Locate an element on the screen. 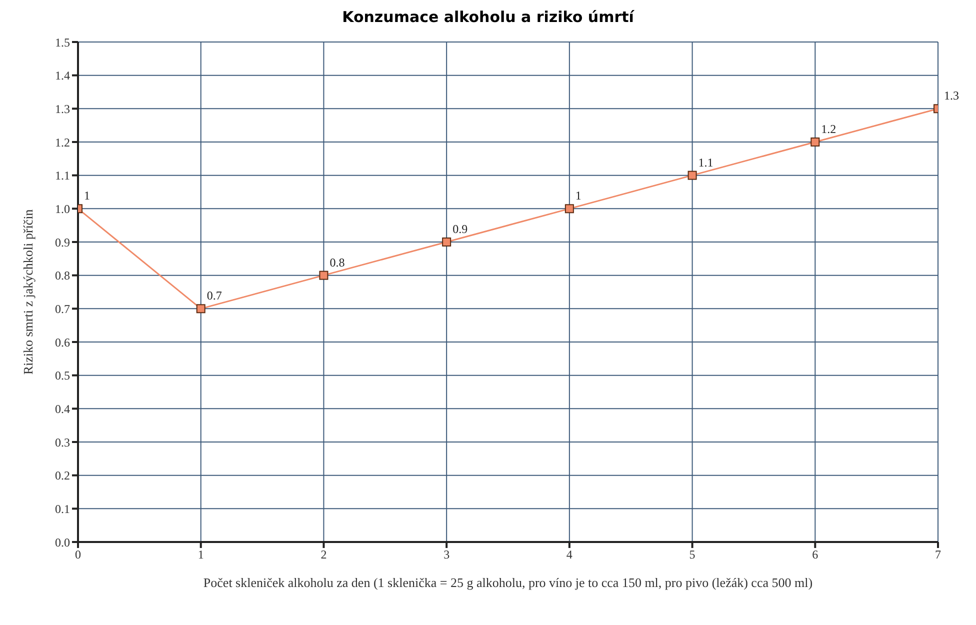 The image size is (976, 625). y-tick-label: 0.0 is located at coordinates (62, 542).